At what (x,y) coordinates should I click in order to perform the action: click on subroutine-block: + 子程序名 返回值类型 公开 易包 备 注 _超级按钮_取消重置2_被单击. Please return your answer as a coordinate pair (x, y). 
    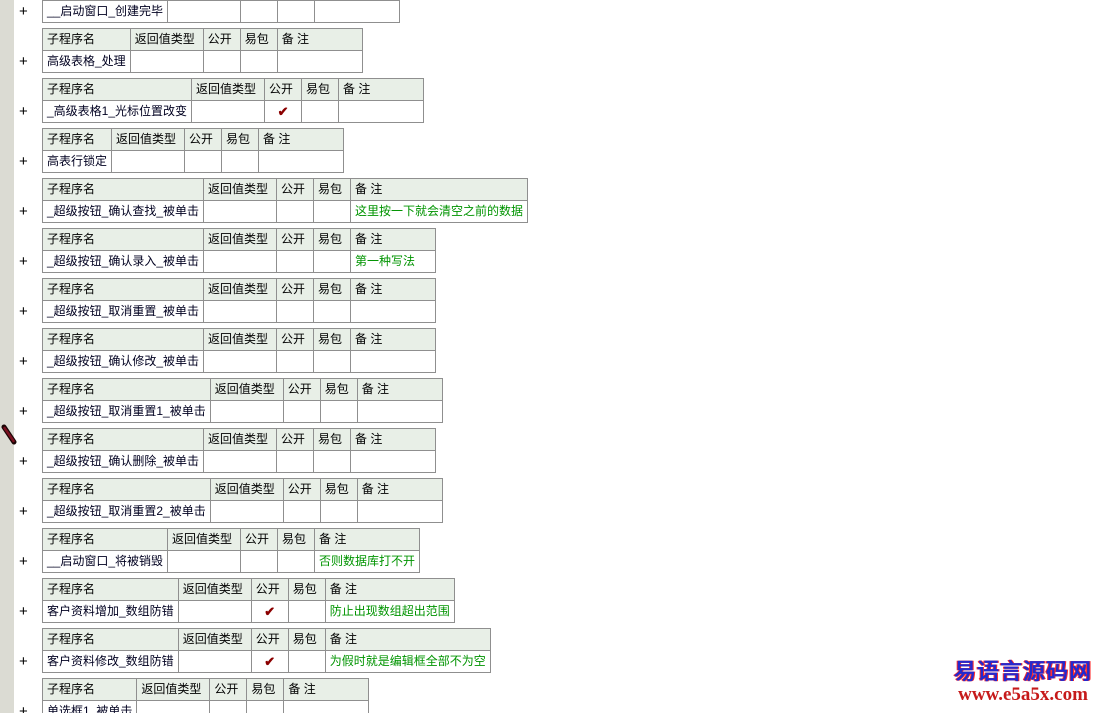
    Looking at the image, I should click on (221, 500).